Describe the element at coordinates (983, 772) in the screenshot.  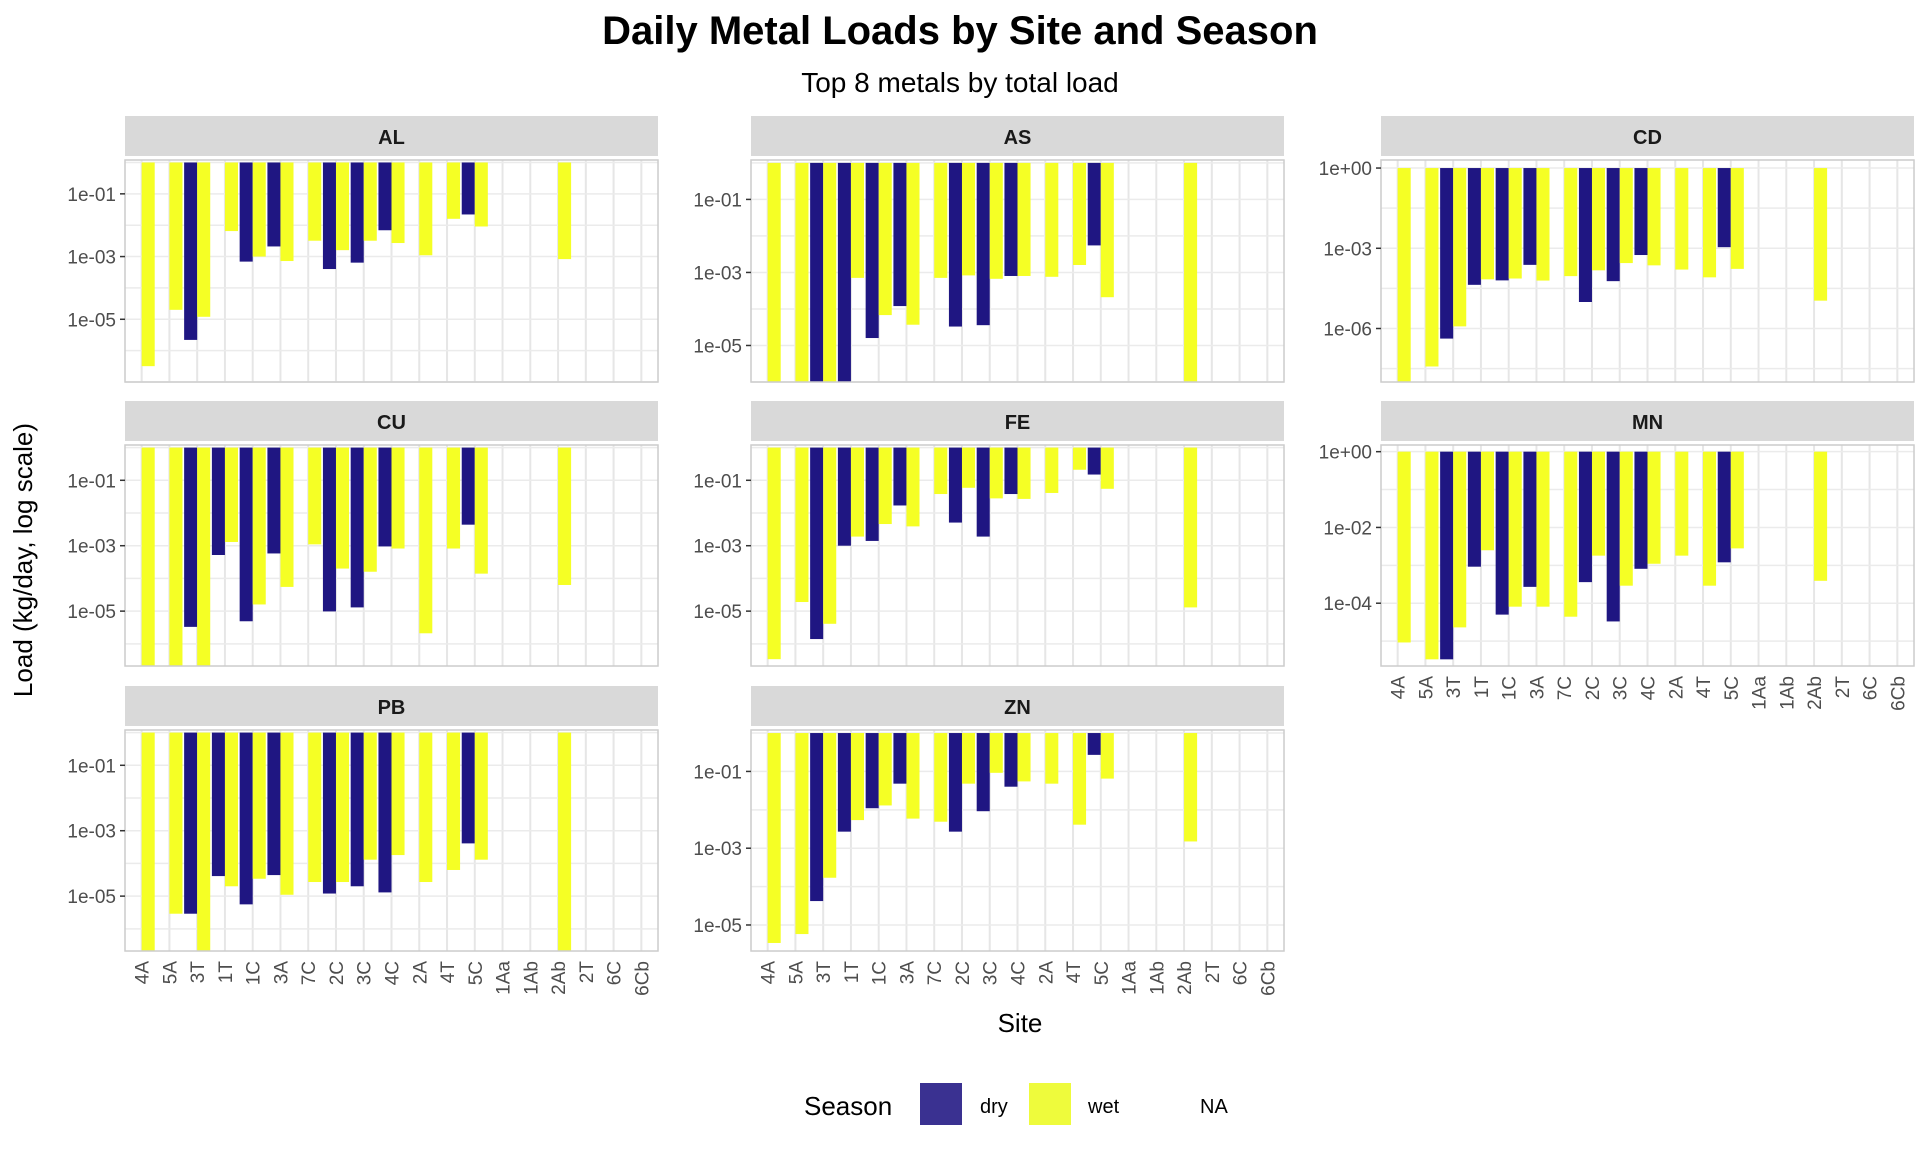
I see `bar-zn-3C-dry` at that location.